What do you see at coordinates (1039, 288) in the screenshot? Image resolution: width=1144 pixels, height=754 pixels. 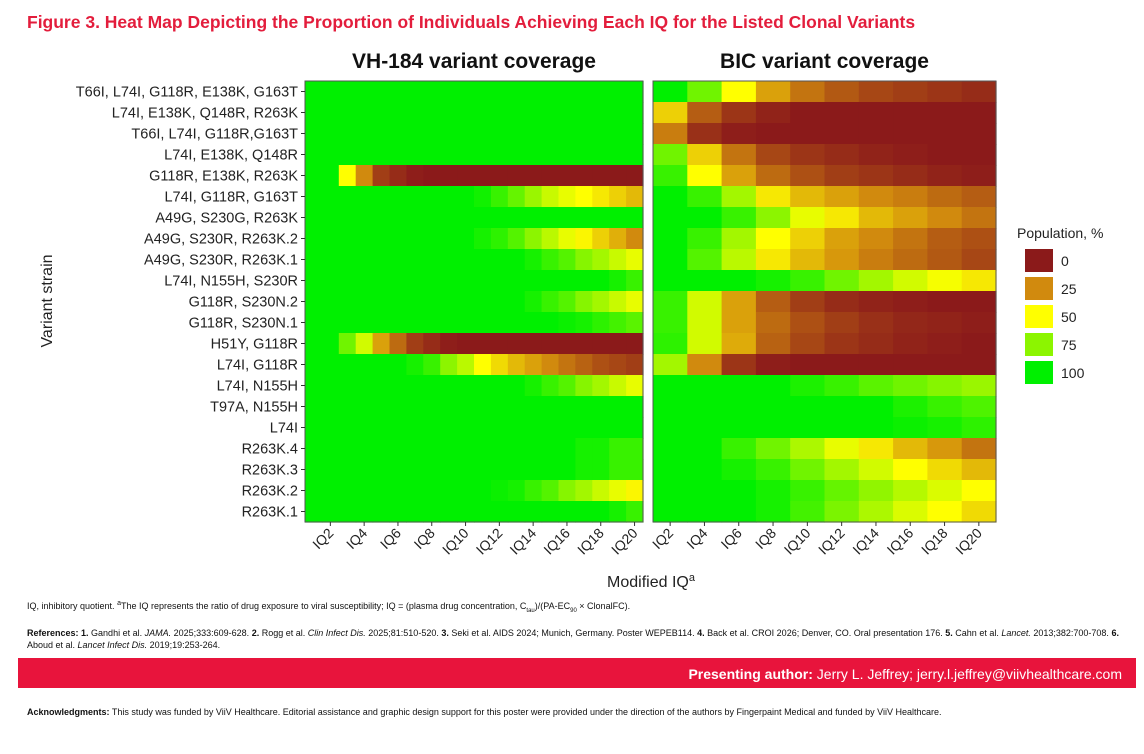 I see `legend-swatch` at bounding box center [1039, 288].